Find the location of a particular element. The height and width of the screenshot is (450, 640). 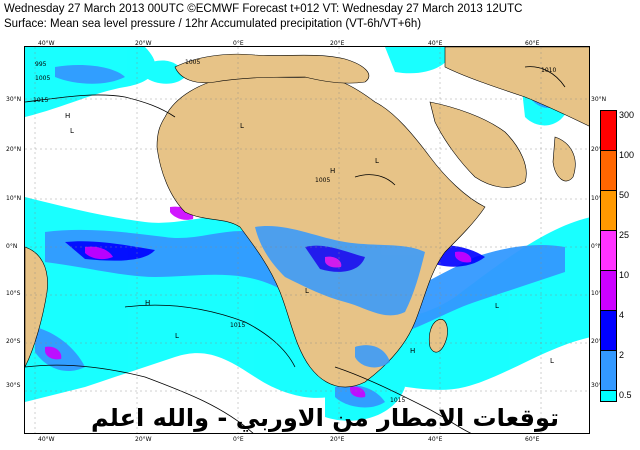

lat-label-right: 0°N is located at coordinates (597, 246).